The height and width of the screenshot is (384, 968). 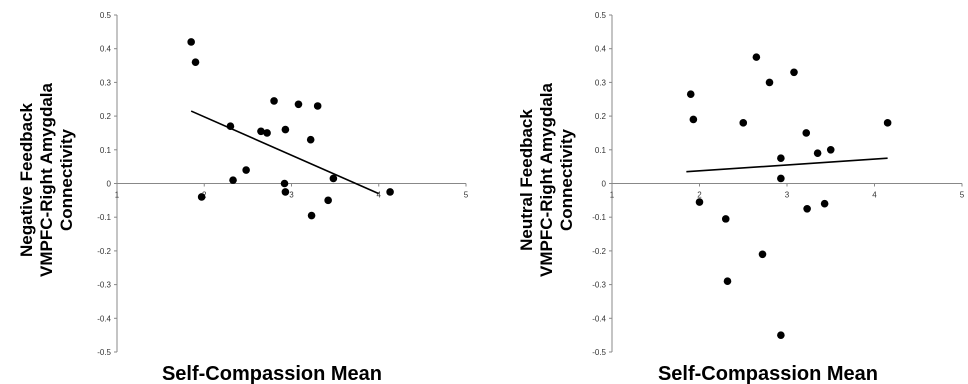 I want to click on y-axis-label: Negative Feedback, so click(x=26, y=179).